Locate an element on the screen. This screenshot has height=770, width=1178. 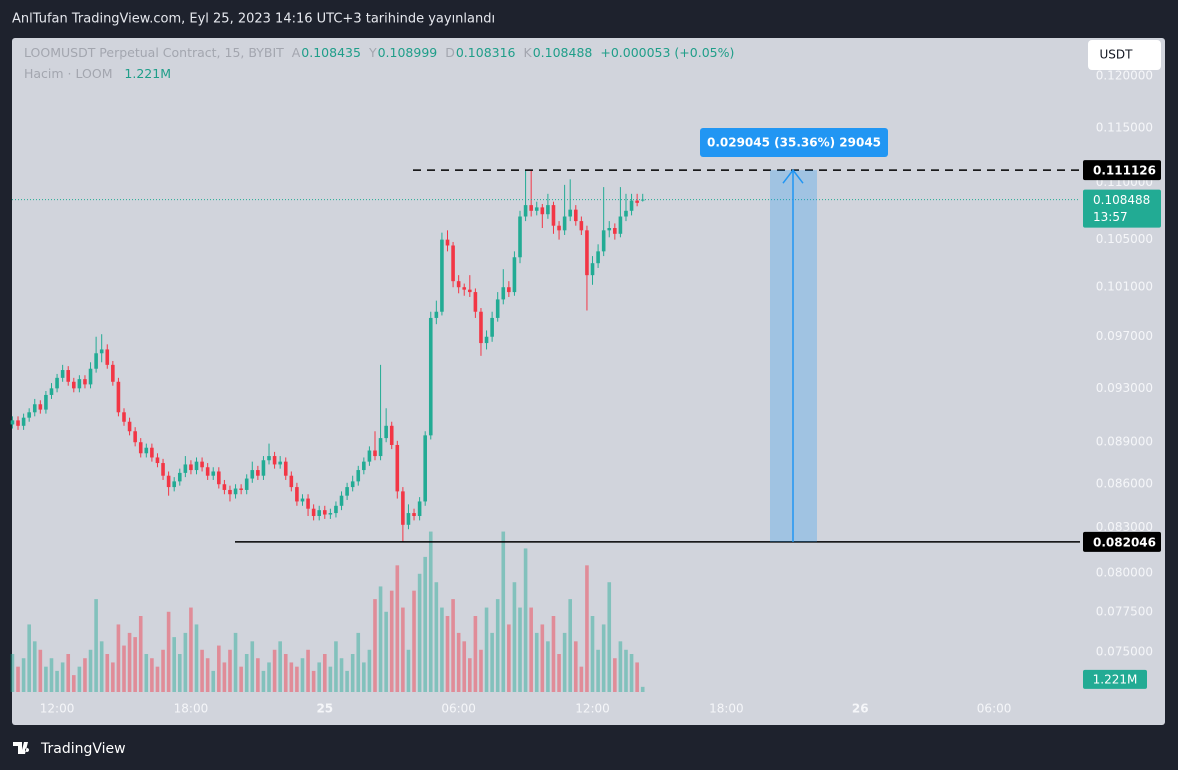
y-tick-label: 0.075000 is located at coordinates (1124, 651).